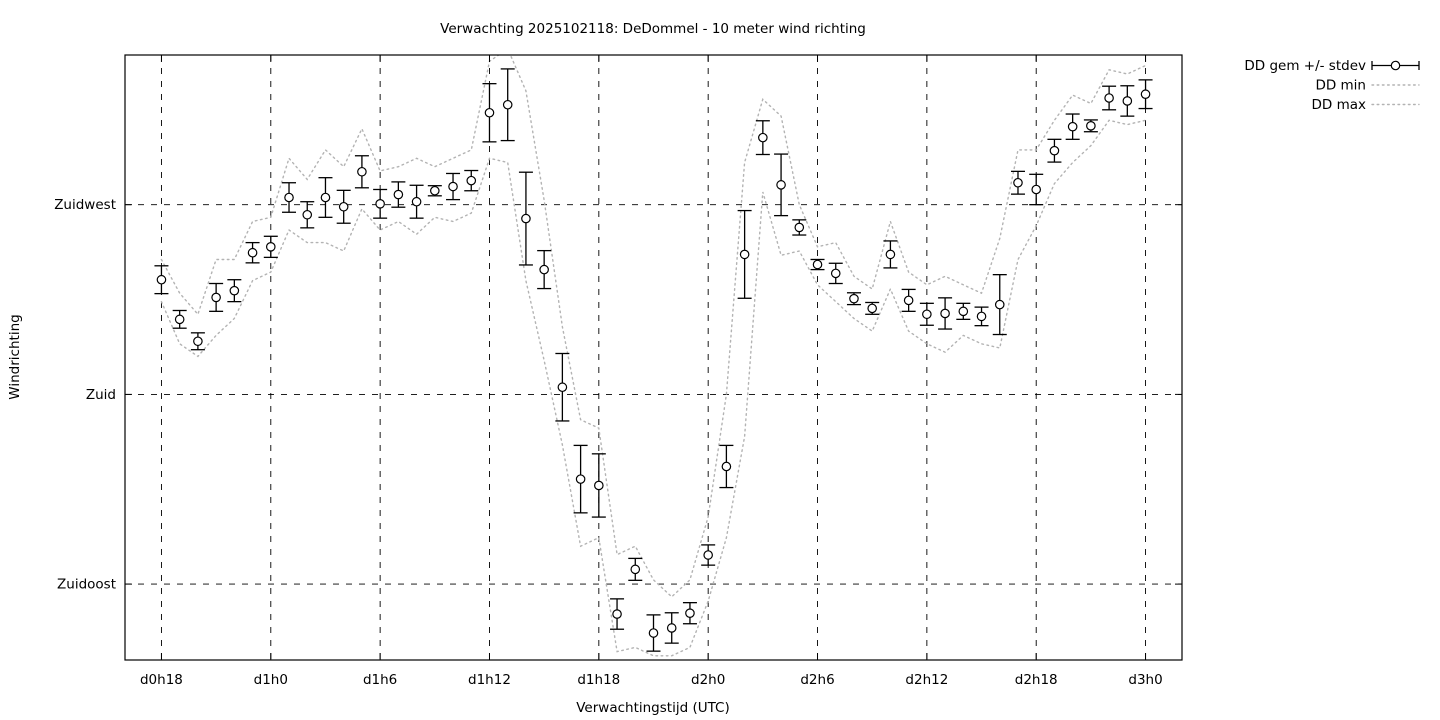  What do you see at coordinates (1145, 680) in the screenshot?
I see `x-tick-label: d3h0` at bounding box center [1145, 680].